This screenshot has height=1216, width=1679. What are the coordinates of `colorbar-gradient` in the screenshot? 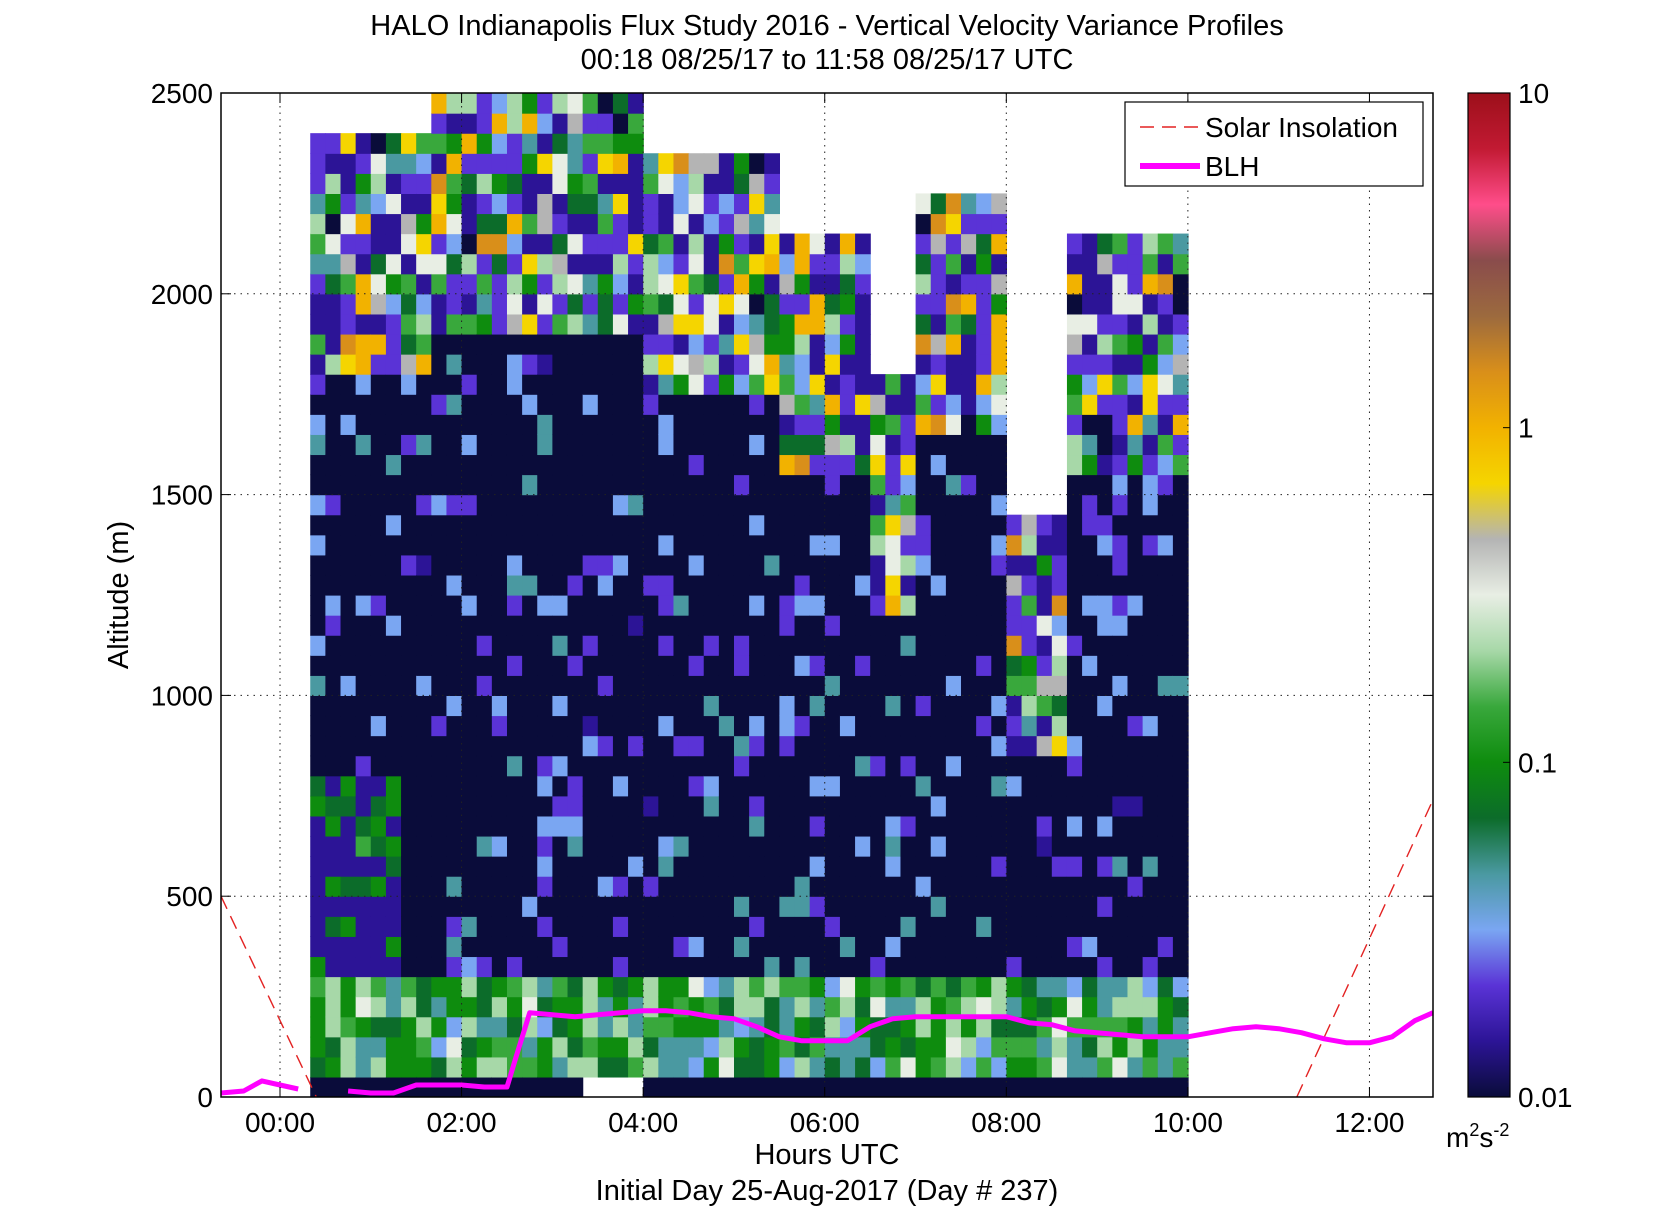 It's located at (1489, 595).